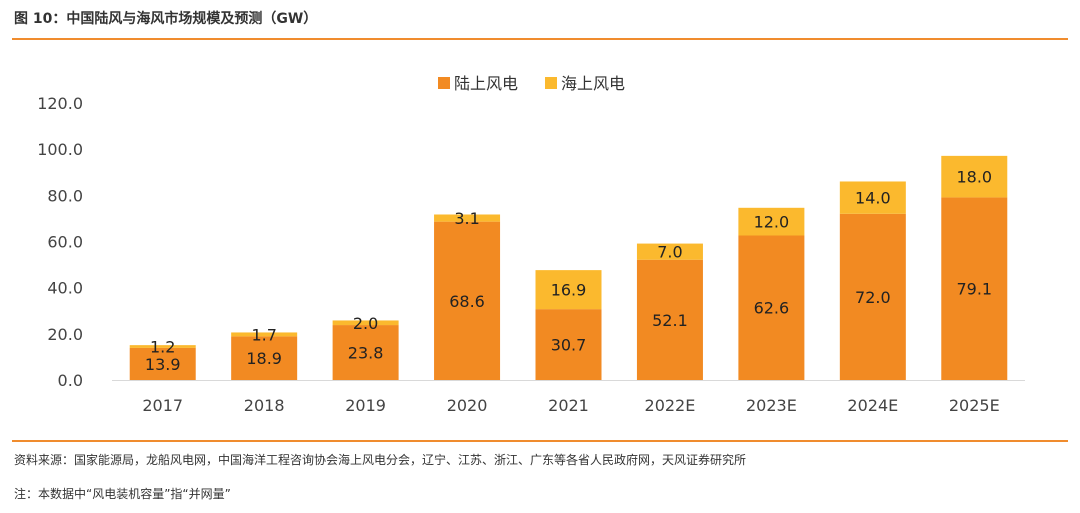 This screenshot has width=1080, height=513. I want to click on x-tick-label: 2020, so click(467, 405).